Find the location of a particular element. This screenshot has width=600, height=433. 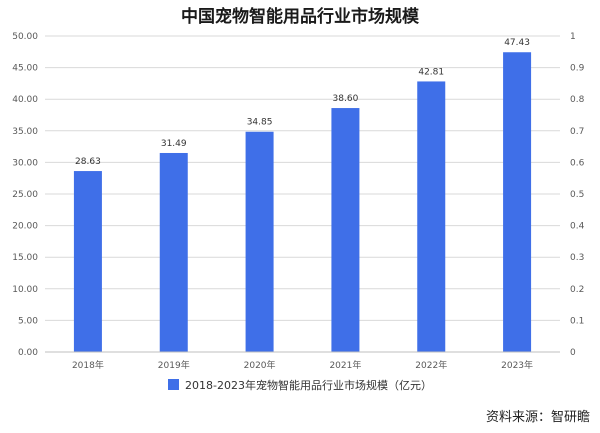

y-tick-label: 20.00 is located at coordinates (25, 227).